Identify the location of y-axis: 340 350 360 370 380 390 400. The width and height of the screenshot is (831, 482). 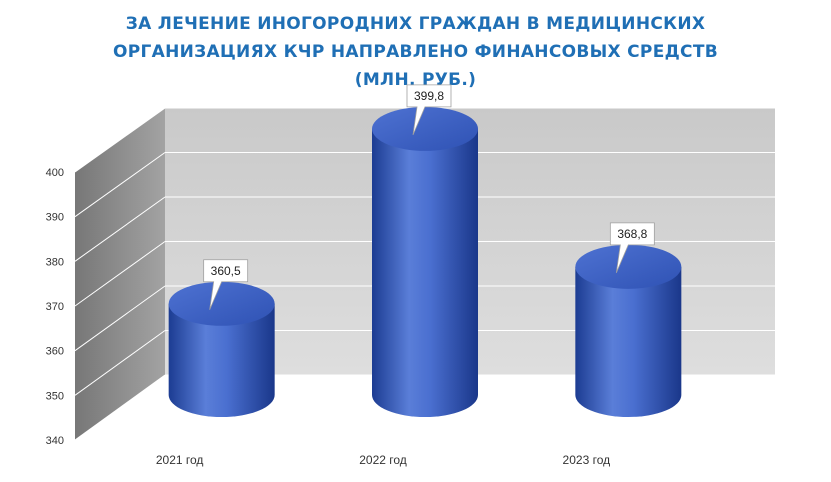
(55, 307).